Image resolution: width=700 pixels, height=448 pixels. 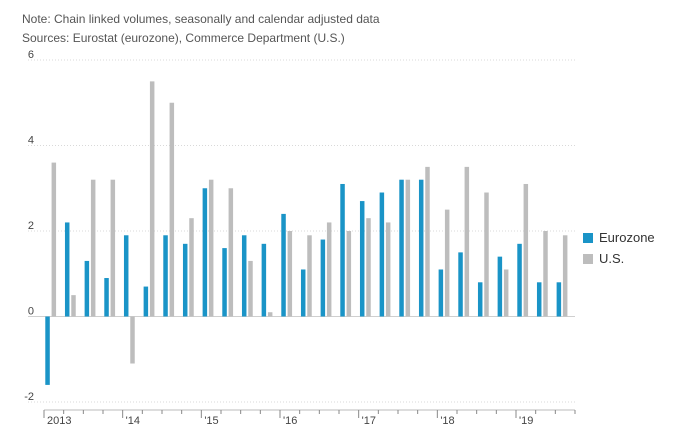 What do you see at coordinates (627, 237) in the screenshot?
I see `legend-label-eurozone: Eurozone` at bounding box center [627, 237].